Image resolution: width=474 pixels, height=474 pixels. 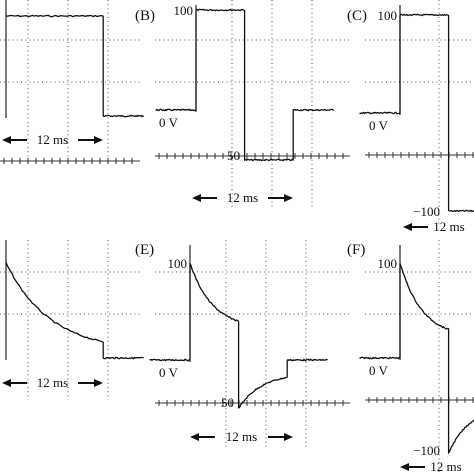 What do you see at coordinates (144, 250) in the screenshot?
I see `panel-label: (E)` at bounding box center [144, 250].